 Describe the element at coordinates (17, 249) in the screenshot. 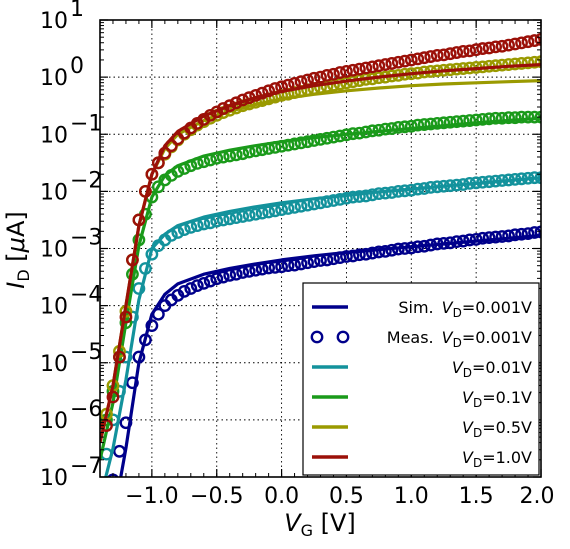

I see `y-axis-label: ID [μA]` at that location.